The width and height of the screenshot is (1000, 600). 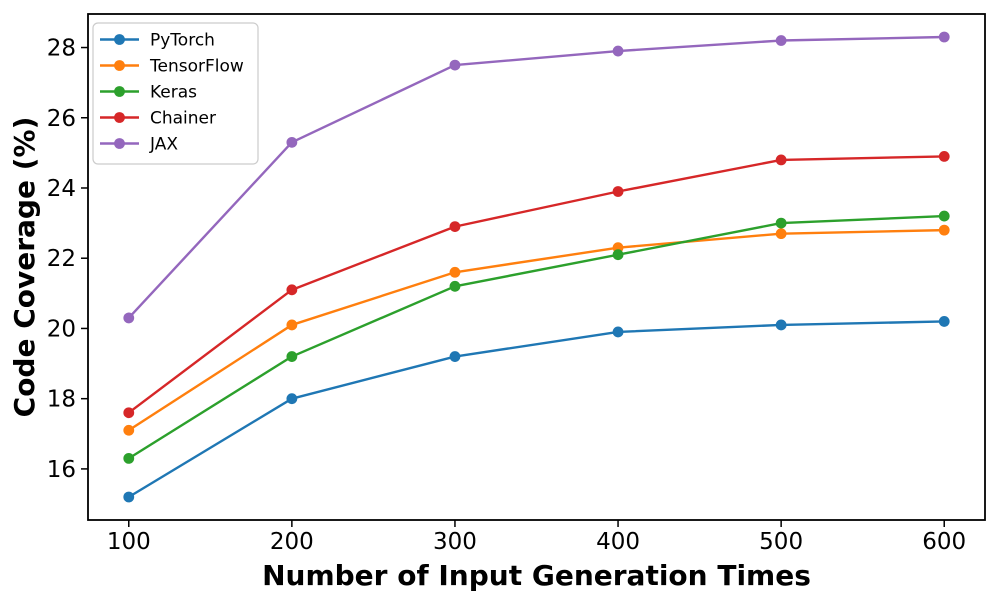 I want to click on x-axis-tick-label: 200, so click(x=292, y=542).